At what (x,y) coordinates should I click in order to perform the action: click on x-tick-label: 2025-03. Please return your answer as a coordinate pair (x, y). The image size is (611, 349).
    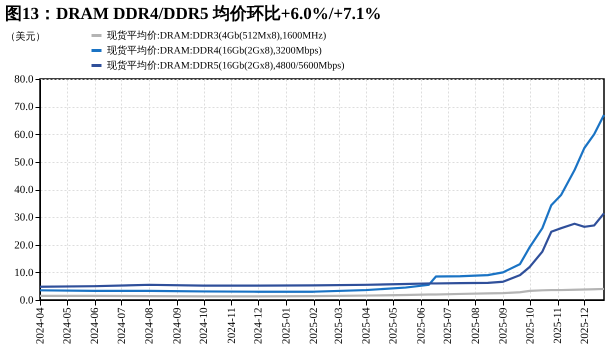
    Looking at the image, I should click on (339, 325).